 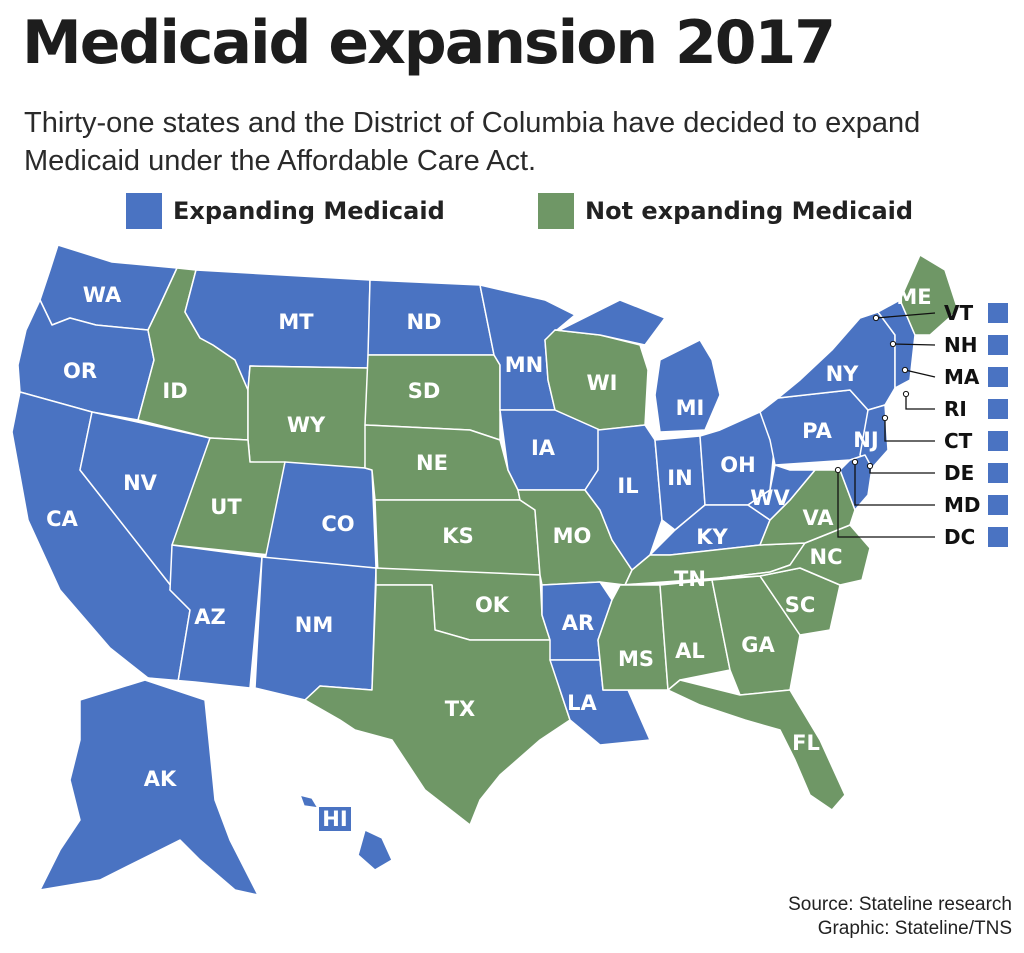 I want to click on leader-VT, so click(x=905, y=315).